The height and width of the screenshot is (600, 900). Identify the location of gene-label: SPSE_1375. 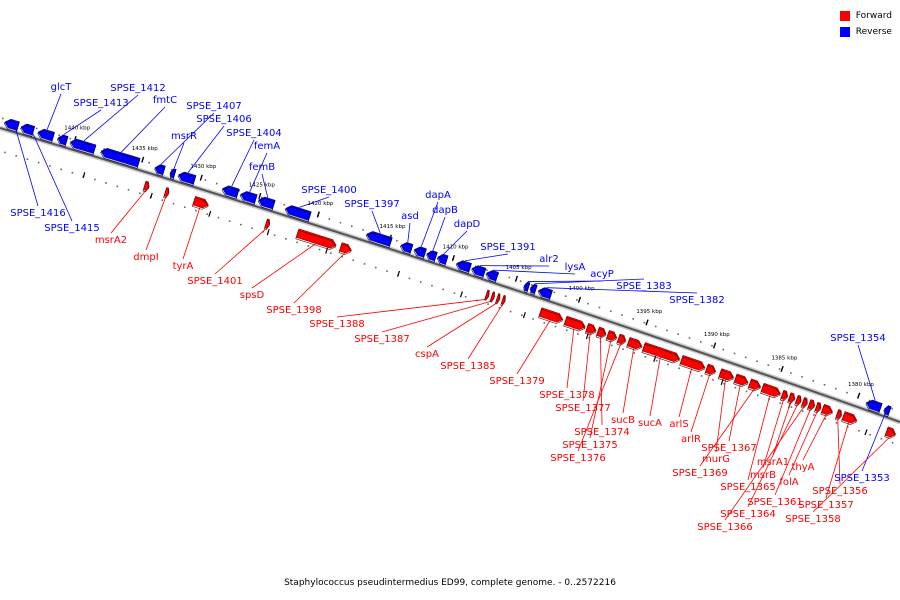
(590, 445).